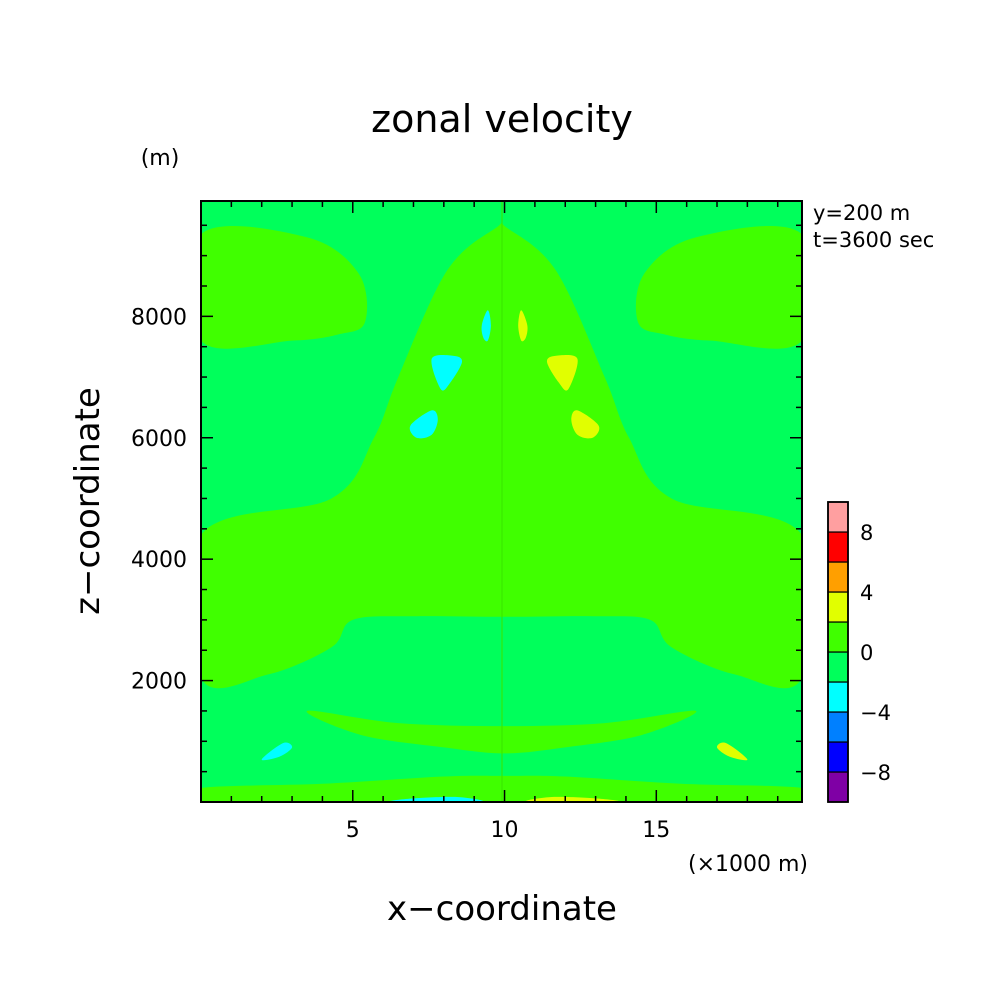 This screenshot has width=1004, height=1004. What do you see at coordinates (656, 830) in the screenshot?
I see `x-tick-label: 15` at bounding box center [656, 830].